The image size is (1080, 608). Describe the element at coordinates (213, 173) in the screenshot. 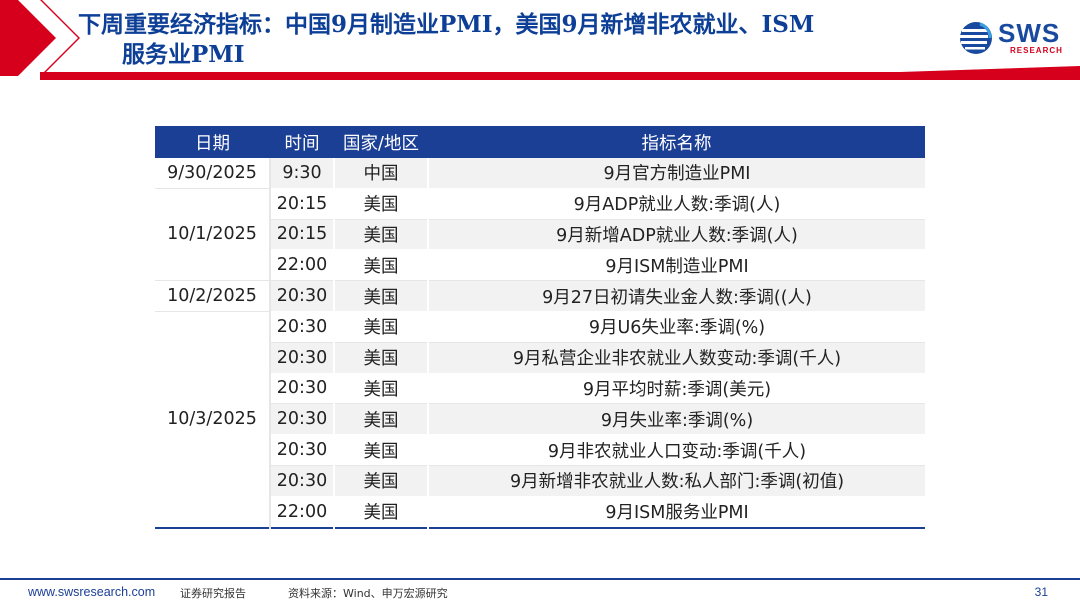

I see `date-cell: 9/30/2025` at that location.